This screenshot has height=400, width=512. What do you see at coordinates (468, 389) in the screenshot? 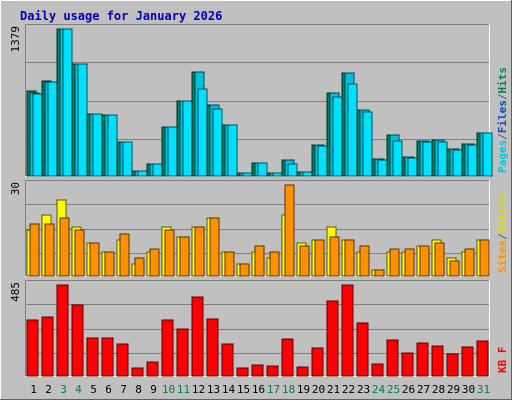
I see `x-tick-label-30: 30` at bounding box center [468, 389].